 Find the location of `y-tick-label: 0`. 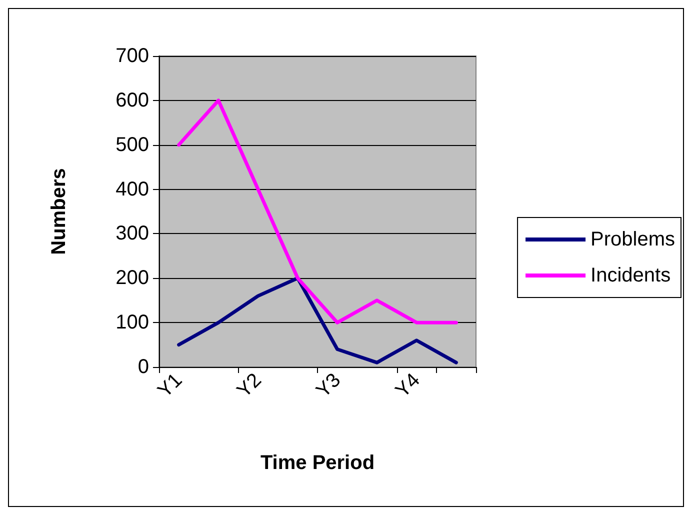

y-tick-label: 0 is located at coordinates (143, 367).